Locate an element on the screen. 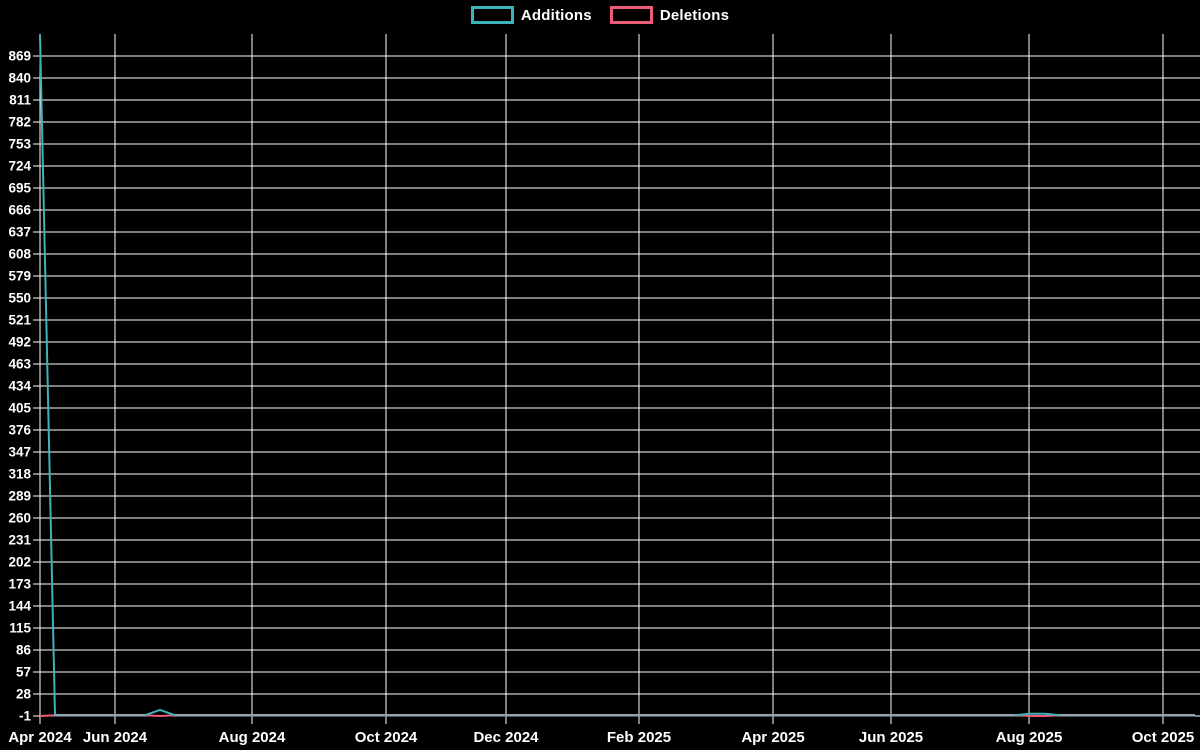 The image size is (1200, 750). y-tick-label: 550 is located at coordinates (19, 298).